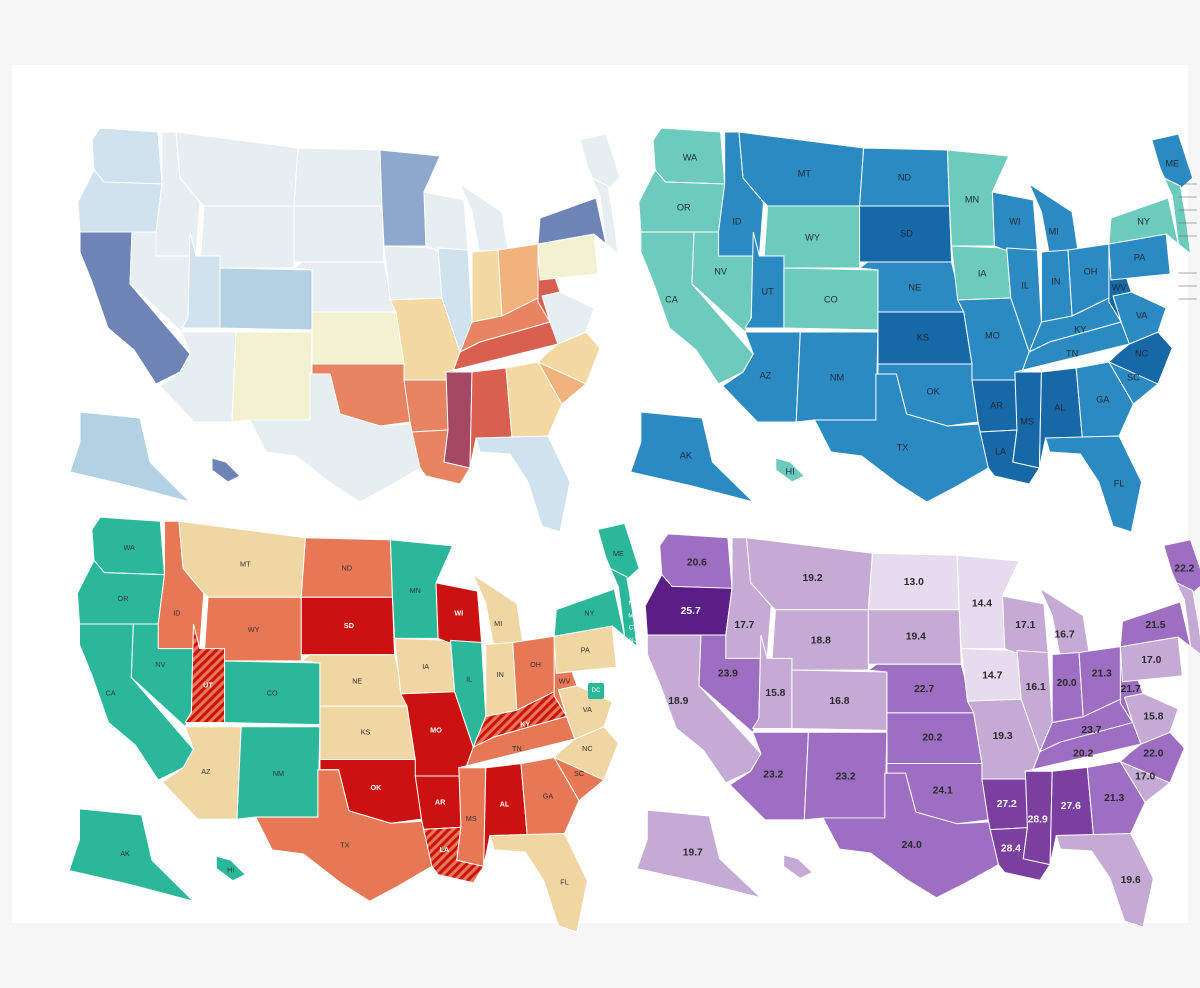 The image size is (1200, 988). Describe the element at coordinates (525, 724) in the screenshot. I see `map-c-label-ky: KY` at that location.